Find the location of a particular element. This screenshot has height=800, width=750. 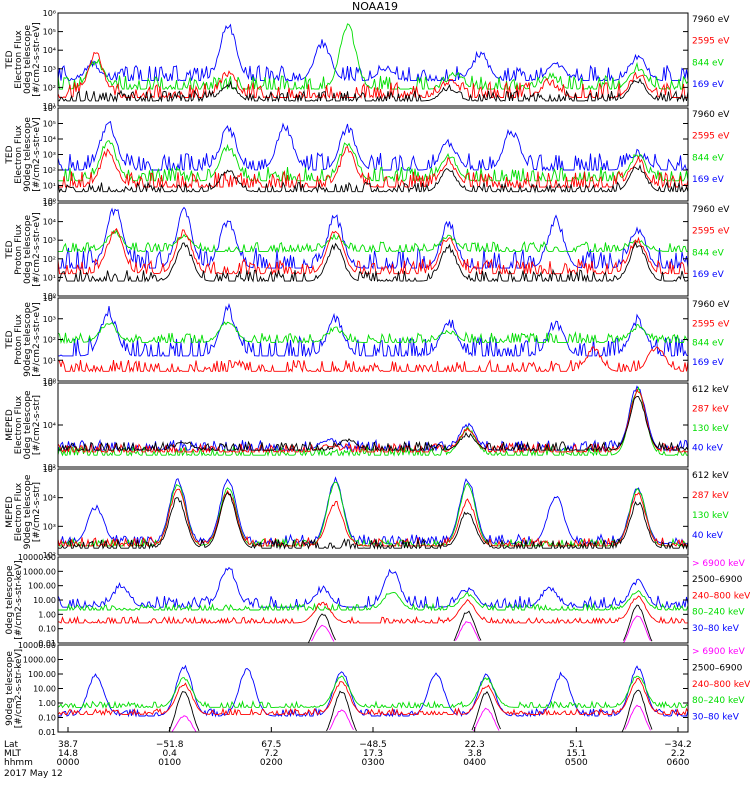

y-axis-label: 0deg telescope is located at coordinates (28, 250).